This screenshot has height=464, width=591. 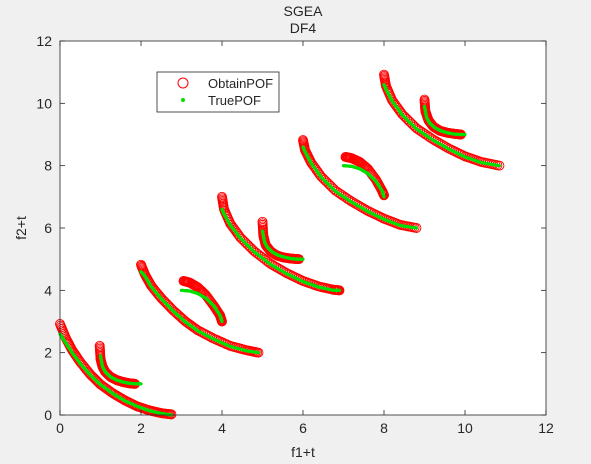 What do you see at coordinates (48, 290) in the screenshot?
I see `y-tick-label: 4` at bounding box center [48, 290].